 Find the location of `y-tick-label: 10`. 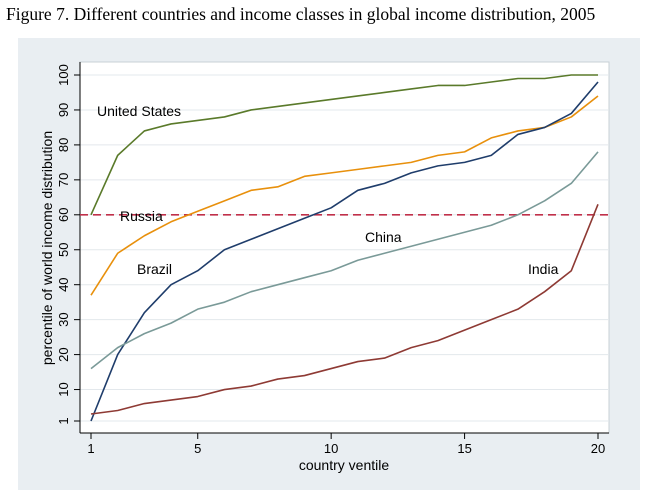

y-tick-label: 10 is located at coordinates (63, 389).